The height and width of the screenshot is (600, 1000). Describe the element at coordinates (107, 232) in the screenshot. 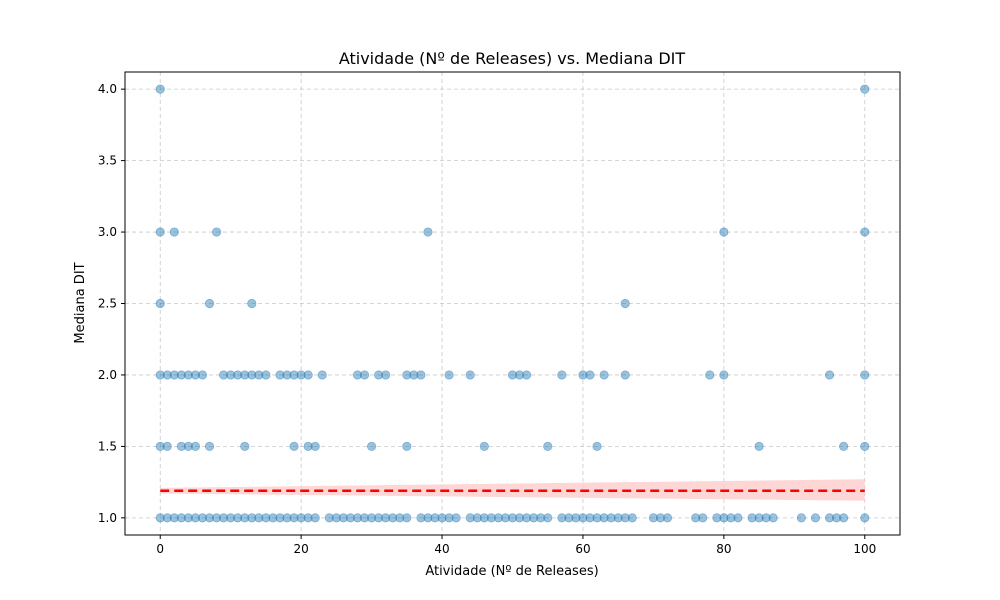

I see `y-tick-label: 3.0` at that location.